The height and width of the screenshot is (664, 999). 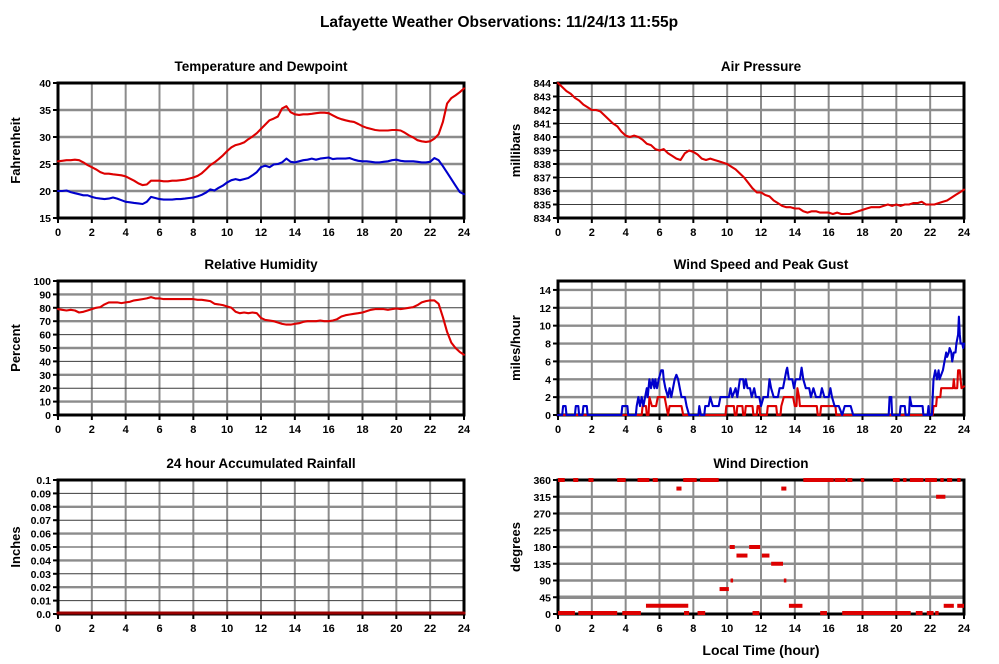 What do you see at coordinates (548, 345) in the screenshot?
I see `y-tick-label: 8` at bounding box center [548, 345].